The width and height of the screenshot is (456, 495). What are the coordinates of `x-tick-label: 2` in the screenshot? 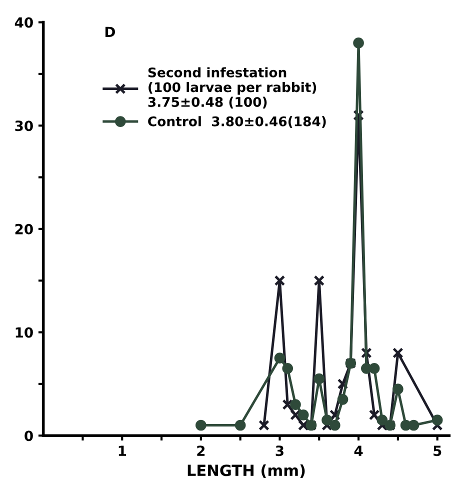 It's located at (201, 451).